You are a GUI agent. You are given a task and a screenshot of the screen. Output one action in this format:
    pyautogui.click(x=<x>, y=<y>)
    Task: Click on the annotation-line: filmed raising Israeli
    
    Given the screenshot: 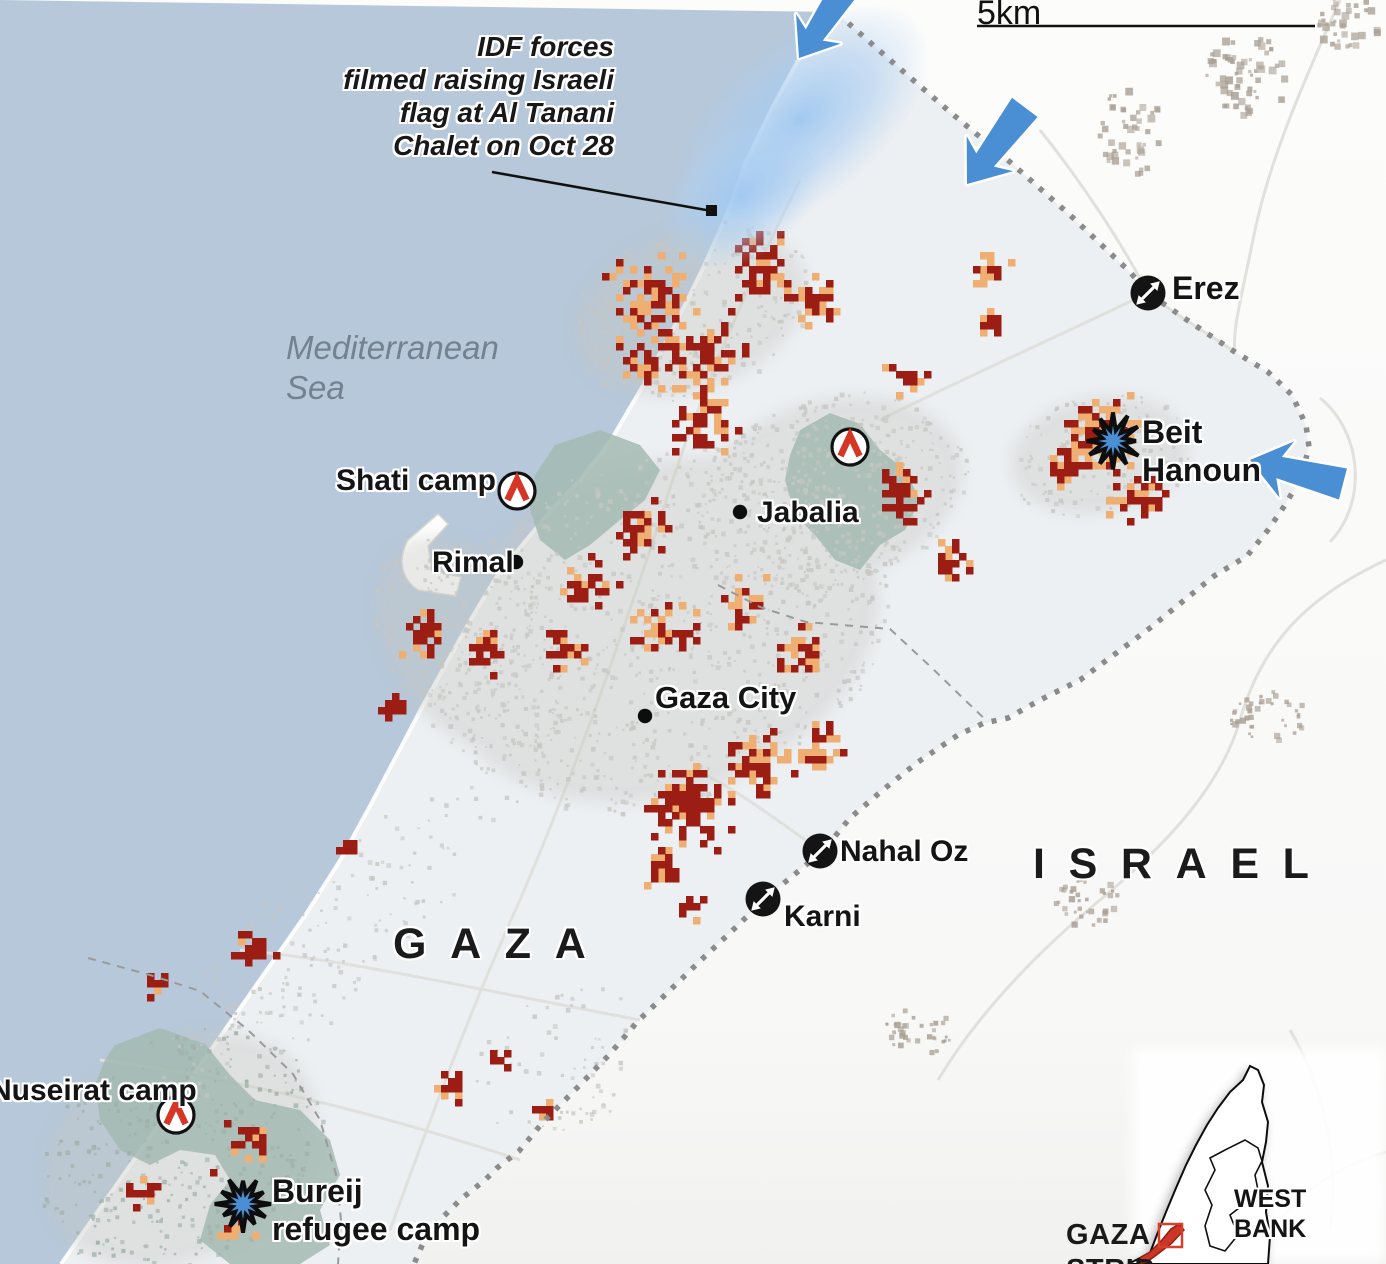 What is the action you would take?
    pyautogui.click(x=478, y=79)
    